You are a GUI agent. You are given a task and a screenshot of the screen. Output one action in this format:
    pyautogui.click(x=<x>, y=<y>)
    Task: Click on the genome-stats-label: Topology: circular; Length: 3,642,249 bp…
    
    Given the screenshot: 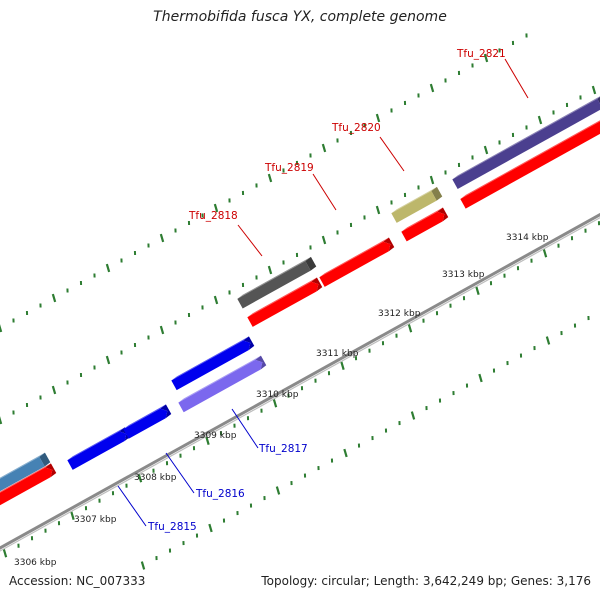 What is the action you would take?
    pyautogui.click(x=426, y=581)
    